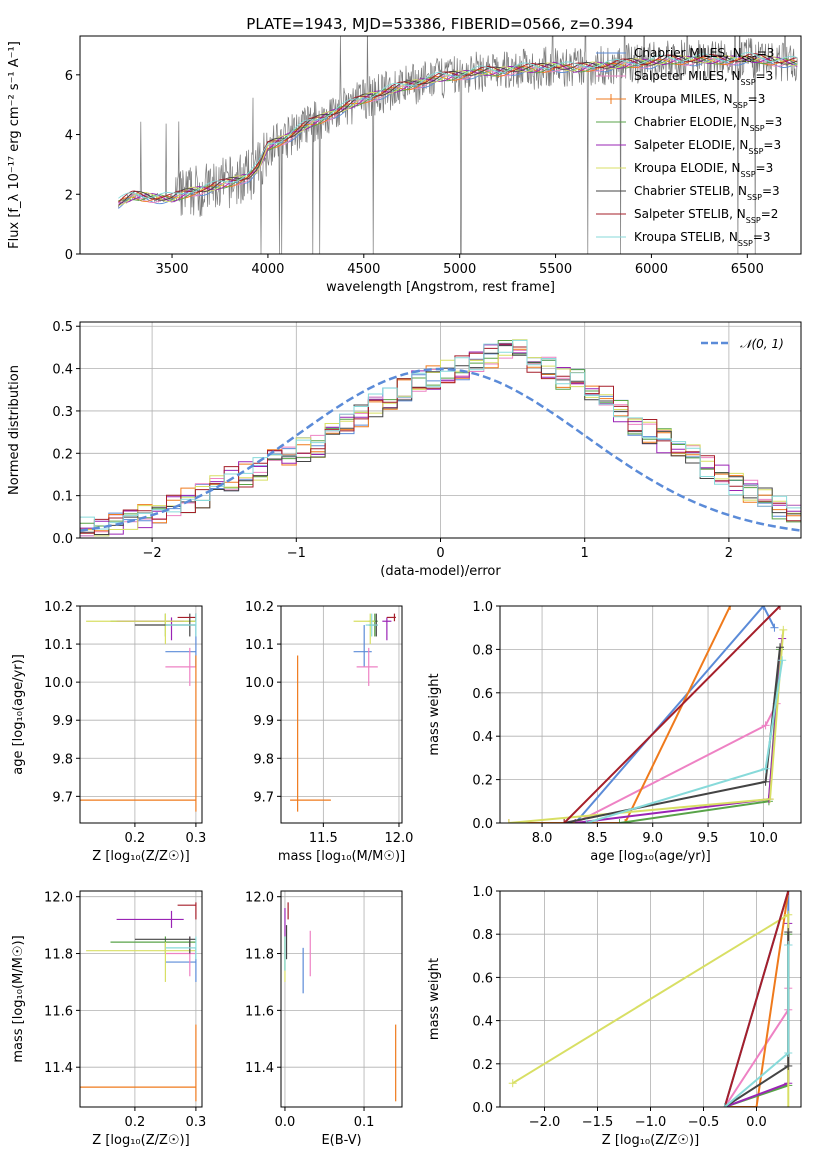 Image resolution: width=819 pixels, height=1170 pixels. What do you see at coordinates (747, 269) in the screenshot?
I see `x-tick-label: 6500` at bounding box center [747, 269].